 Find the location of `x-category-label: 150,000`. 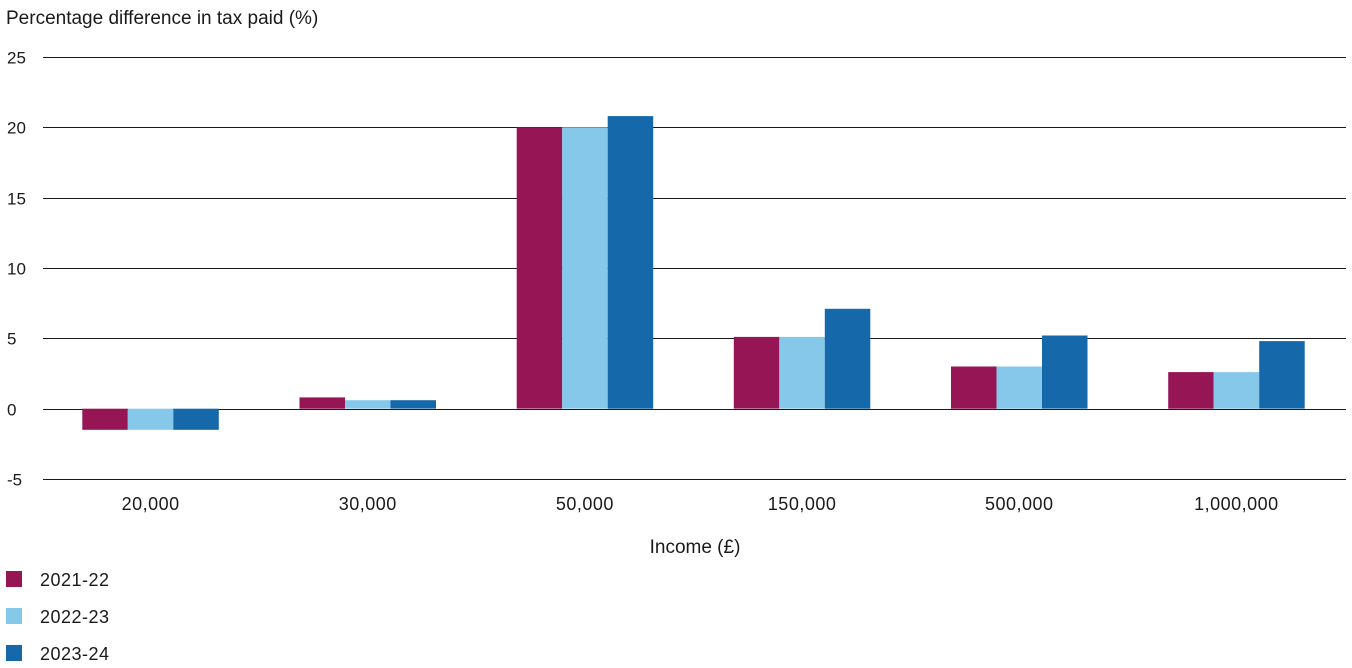

x-category-label: 150,000 is located at coordinates (802, 504).